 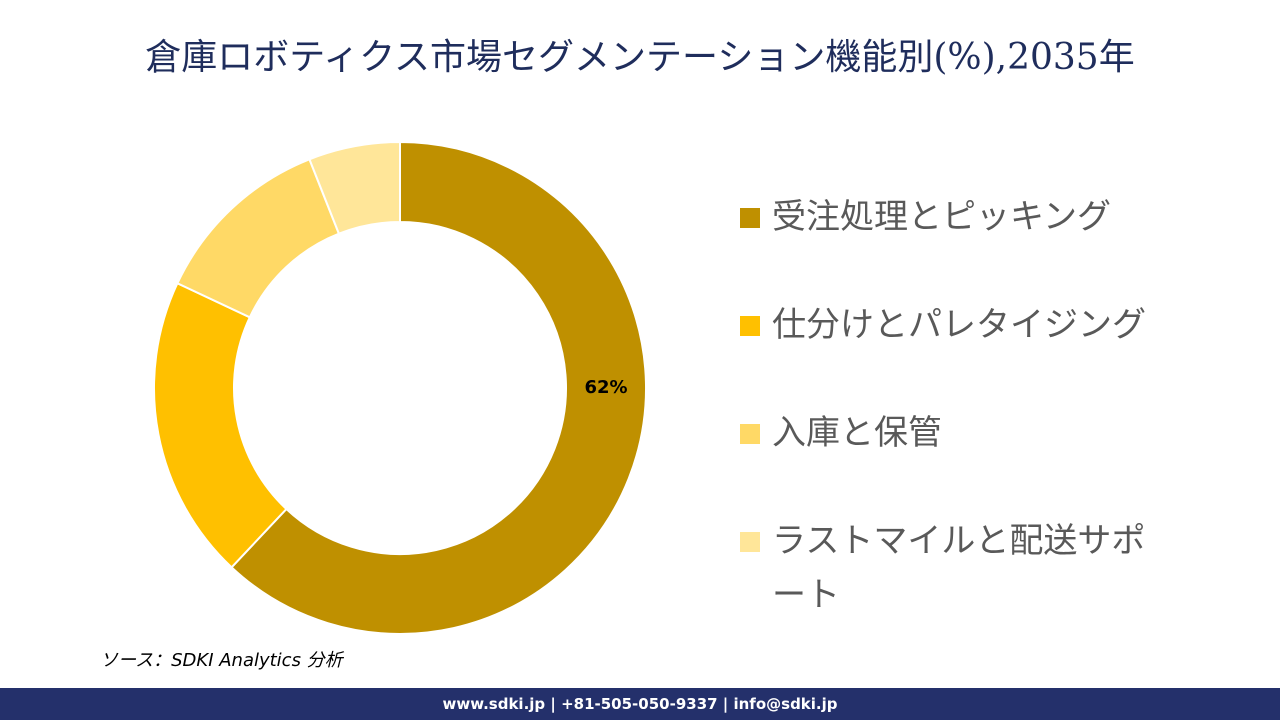 What do you see at coordinates (941, 217) in the screenshot?
I see `legend-label: 受注処理とピッキング` at bounding box center [941, 217].